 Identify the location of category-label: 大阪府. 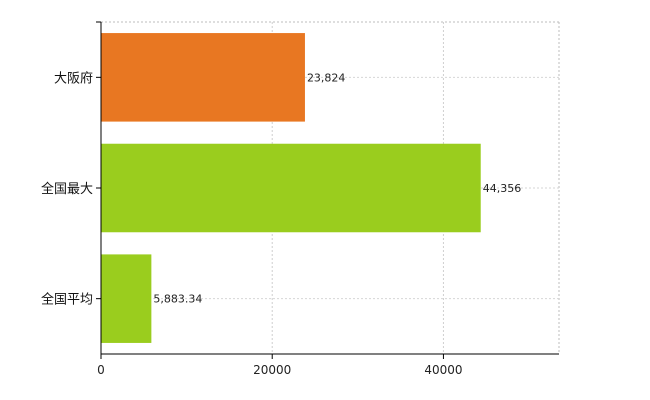
(73, 78).